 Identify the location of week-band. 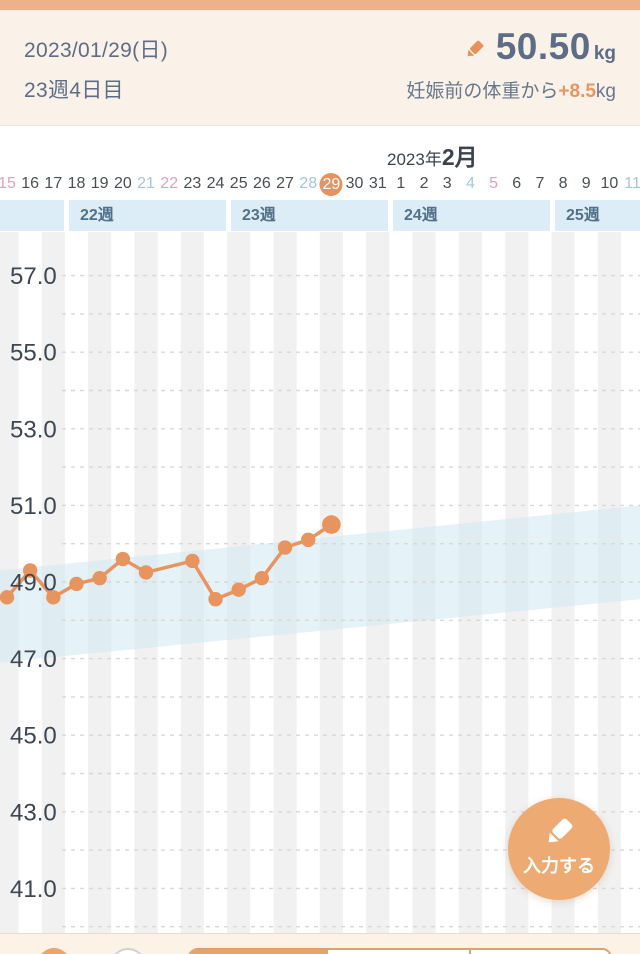
(32, 215).